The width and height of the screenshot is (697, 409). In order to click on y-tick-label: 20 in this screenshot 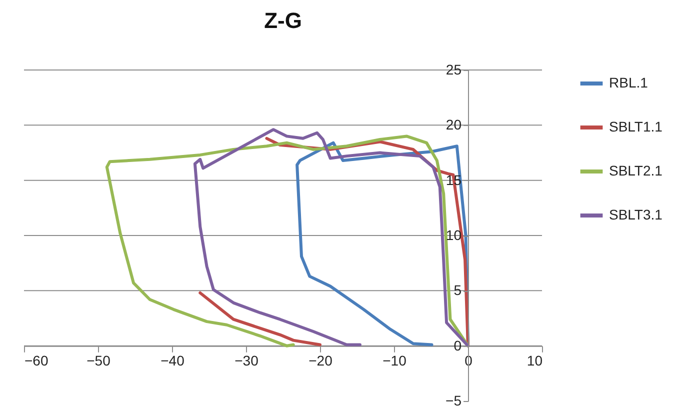, I will do `click(454, 124)`.